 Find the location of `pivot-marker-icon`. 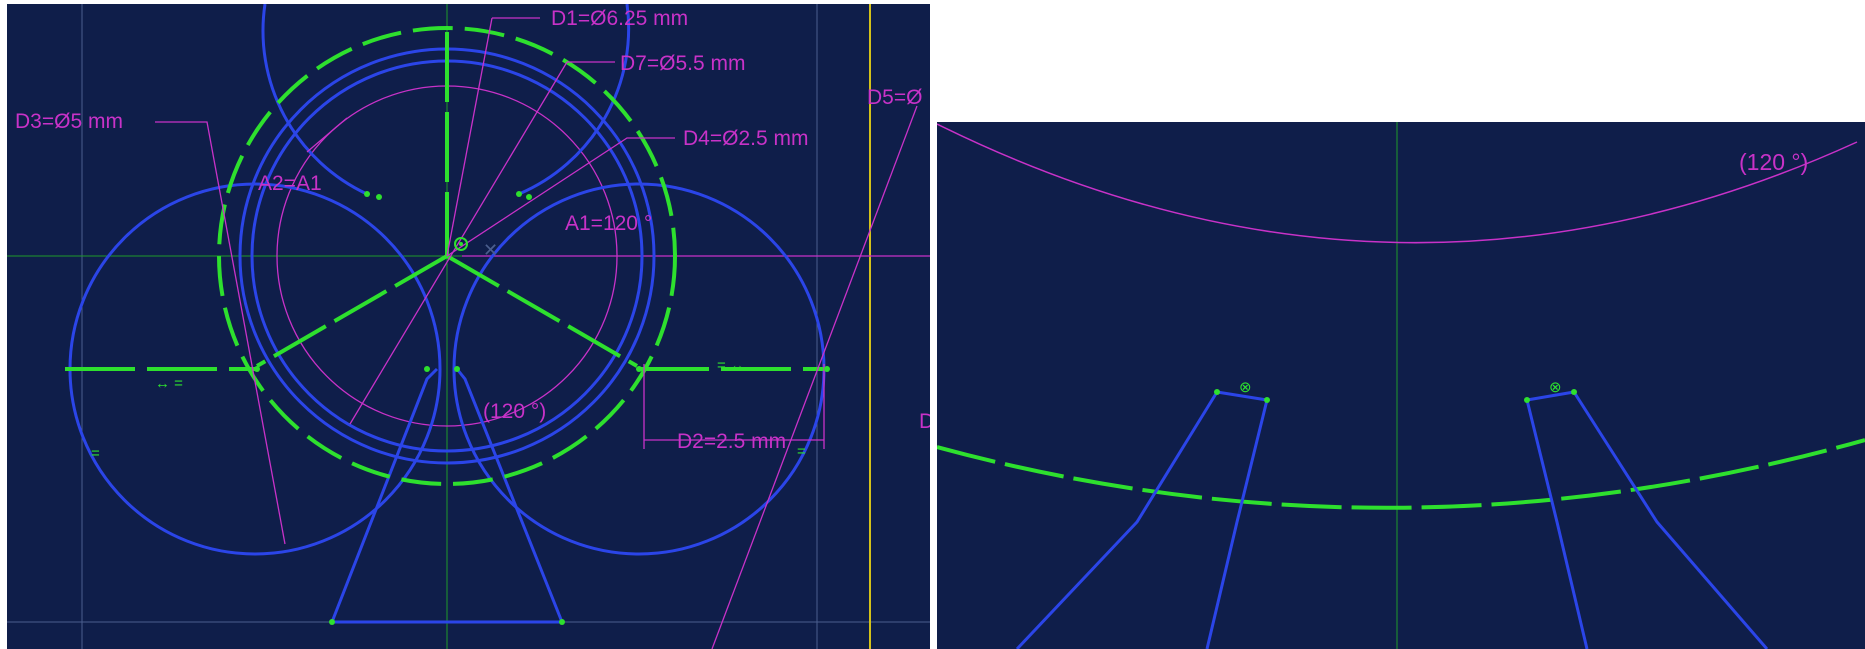

pivot-marker-icon is located at coordinates (461, 244).